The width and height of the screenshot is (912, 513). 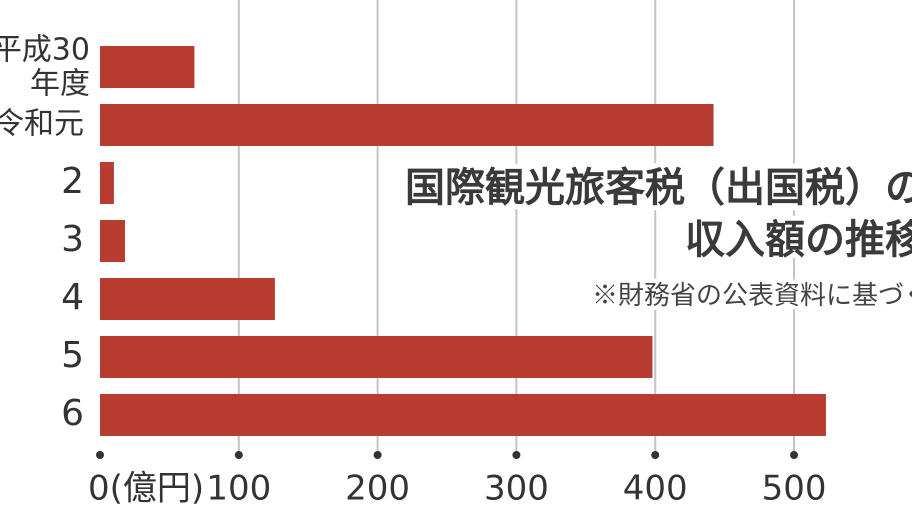 I want to click on y-tick-label: 年度, so click(x=60, y=84).